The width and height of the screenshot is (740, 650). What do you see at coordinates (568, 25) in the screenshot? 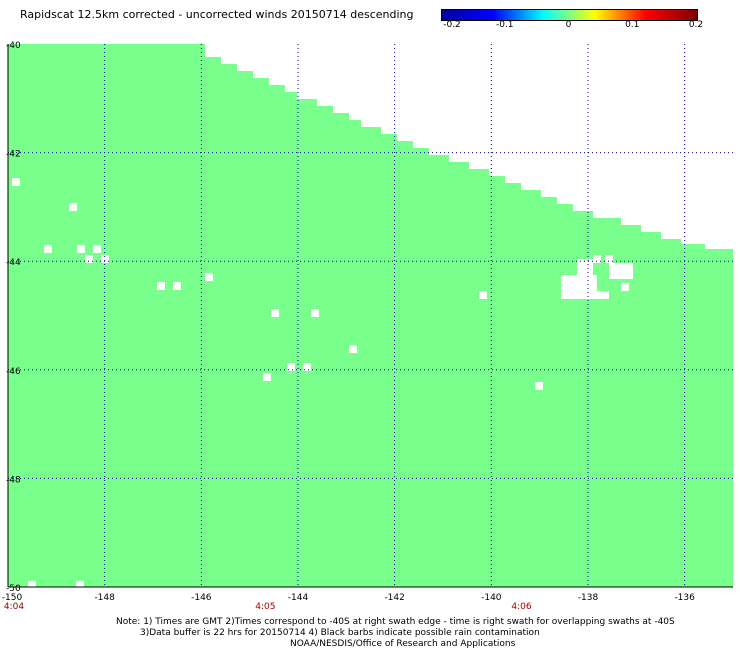
I see `colorbar-tick-label: 0` at bounding box center [568, 25].